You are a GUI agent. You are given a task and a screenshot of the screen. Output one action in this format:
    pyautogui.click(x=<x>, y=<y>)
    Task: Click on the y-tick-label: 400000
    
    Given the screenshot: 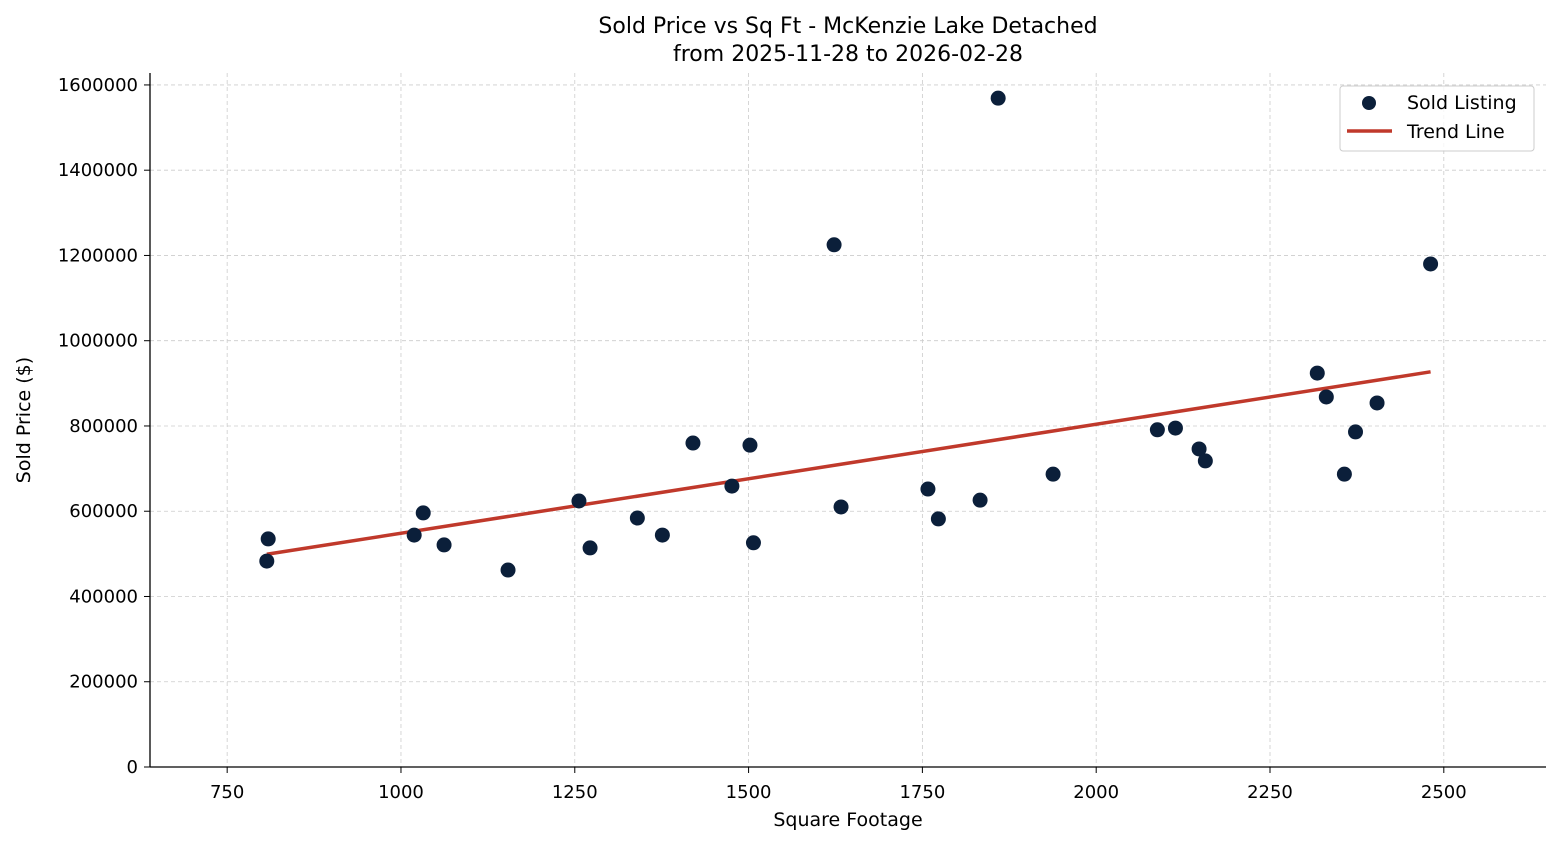 What is the action you would take?
    pyautogui.click(x=103, y=596)
    